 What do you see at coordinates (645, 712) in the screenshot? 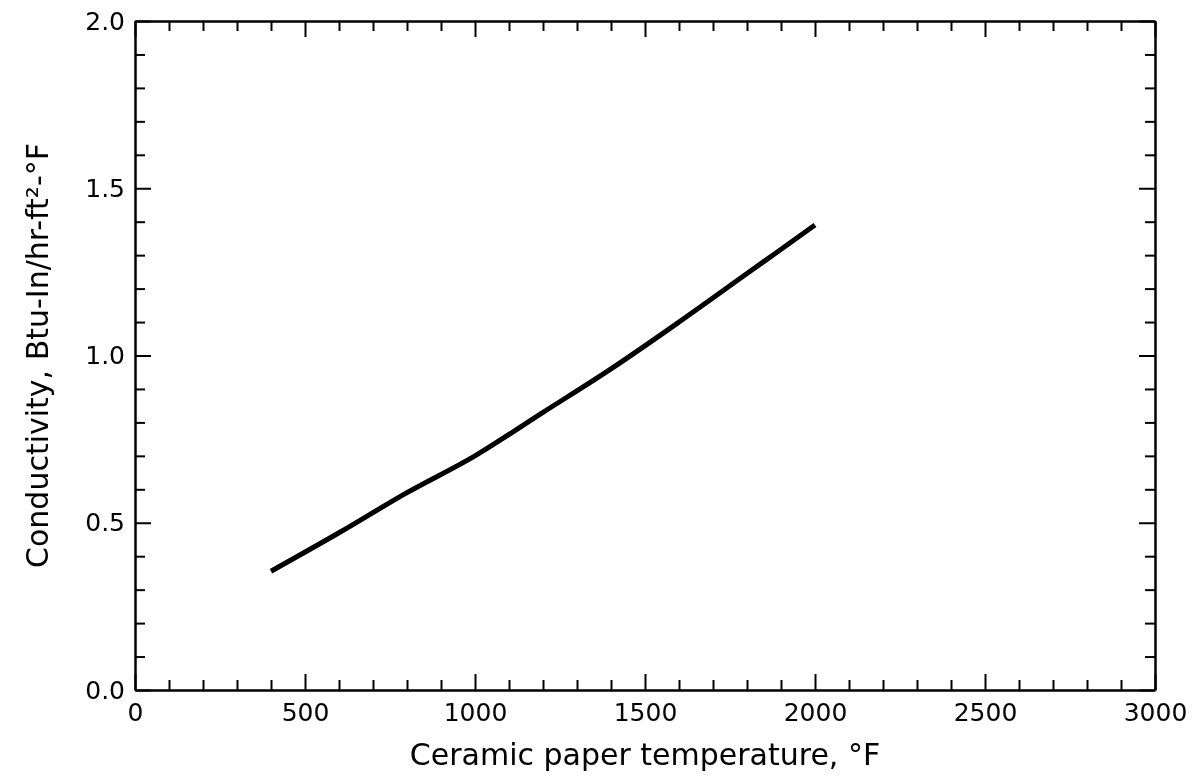
I see `x-tick-label: 1500` at bounding box center [645, 712].